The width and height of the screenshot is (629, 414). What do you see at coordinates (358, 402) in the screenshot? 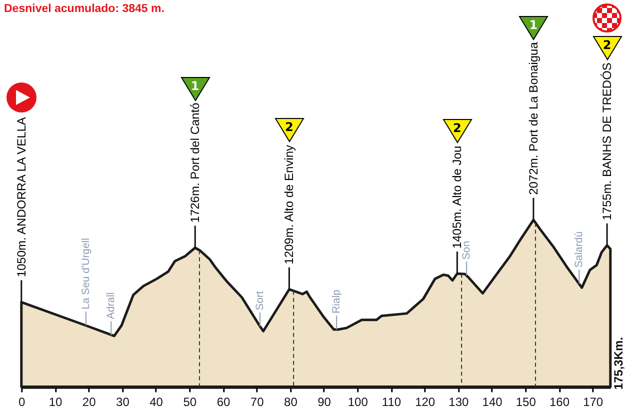
I see `x-tick-label: 100` at bounding box center [358, 402].